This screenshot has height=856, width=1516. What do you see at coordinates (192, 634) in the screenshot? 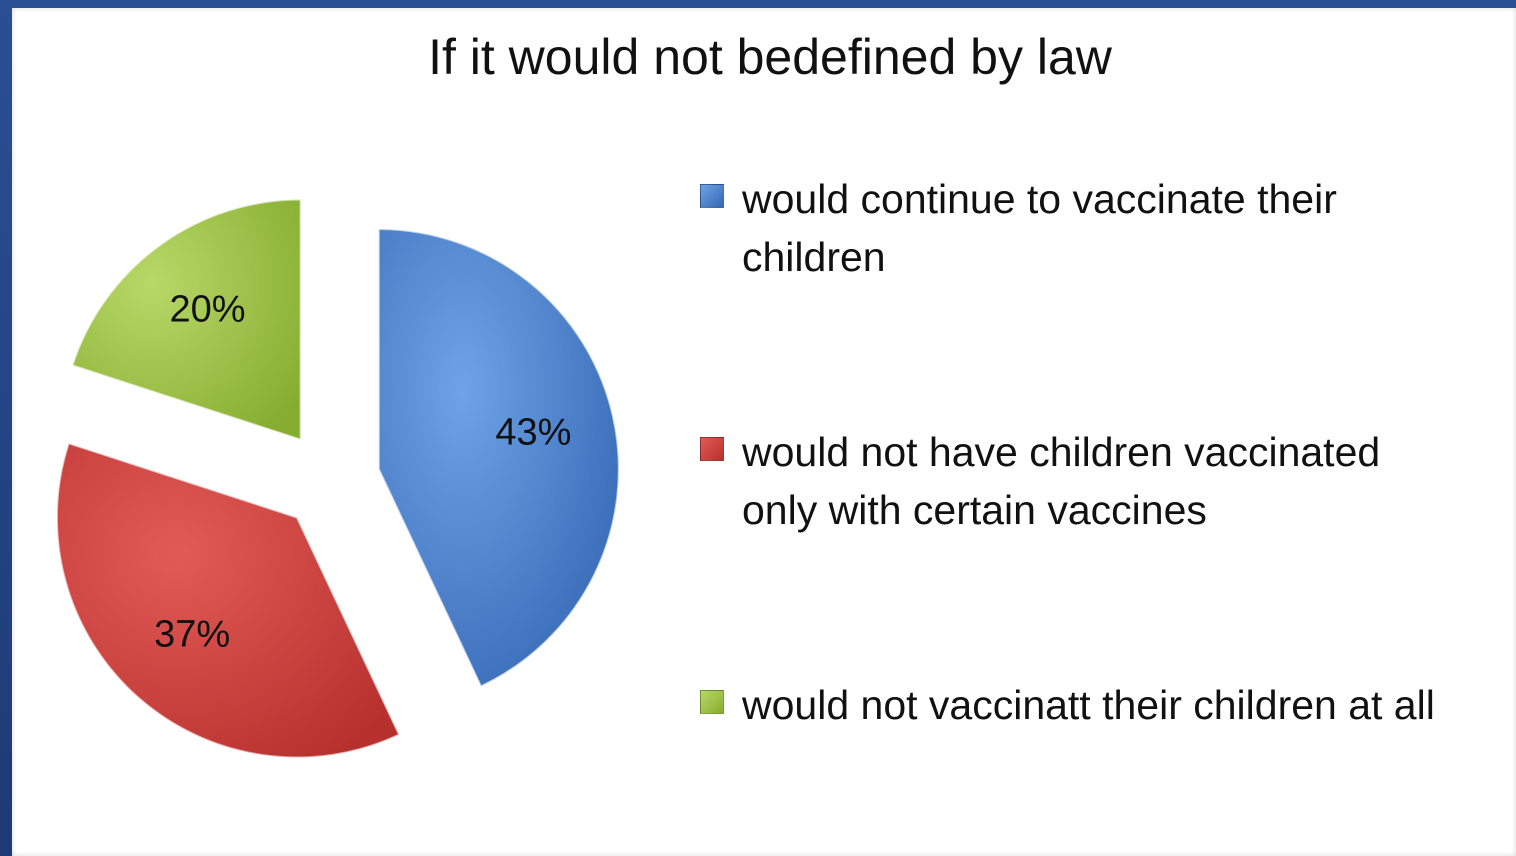
I see `pie-slice-label-1: 37%` at bounding box center [192, 634].